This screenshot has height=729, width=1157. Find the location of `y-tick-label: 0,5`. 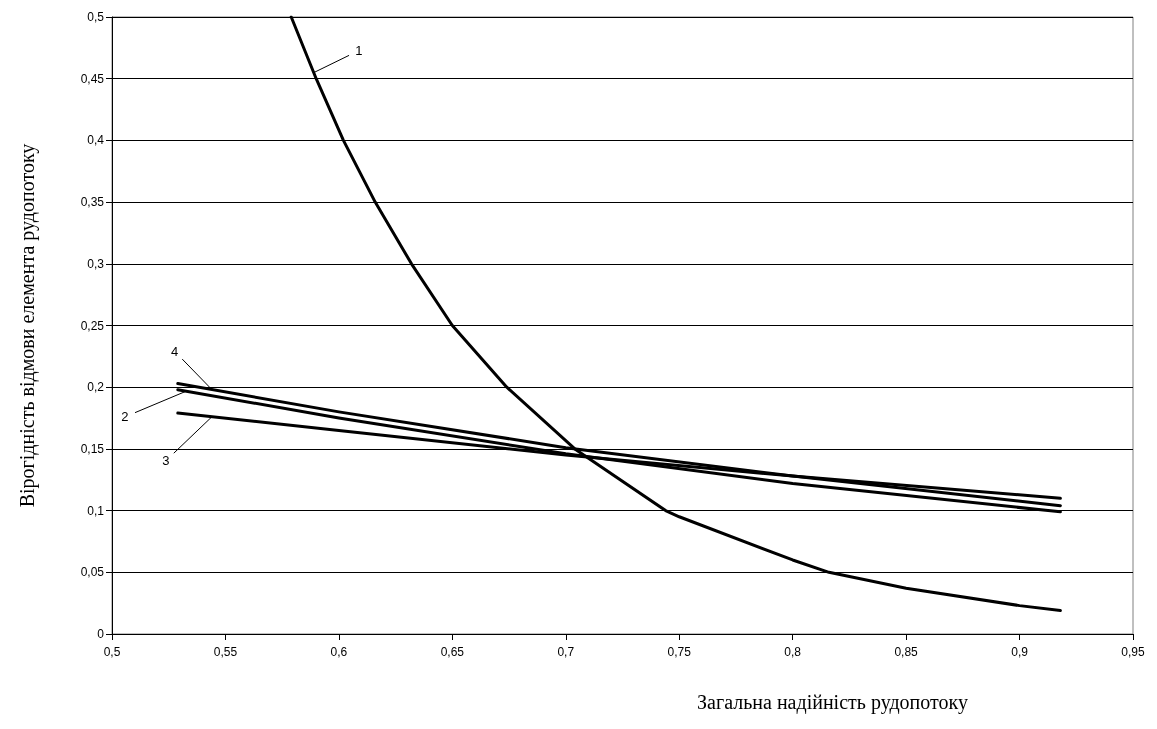

y-tick-label: 0,5 is located at coordinates (96, 17).